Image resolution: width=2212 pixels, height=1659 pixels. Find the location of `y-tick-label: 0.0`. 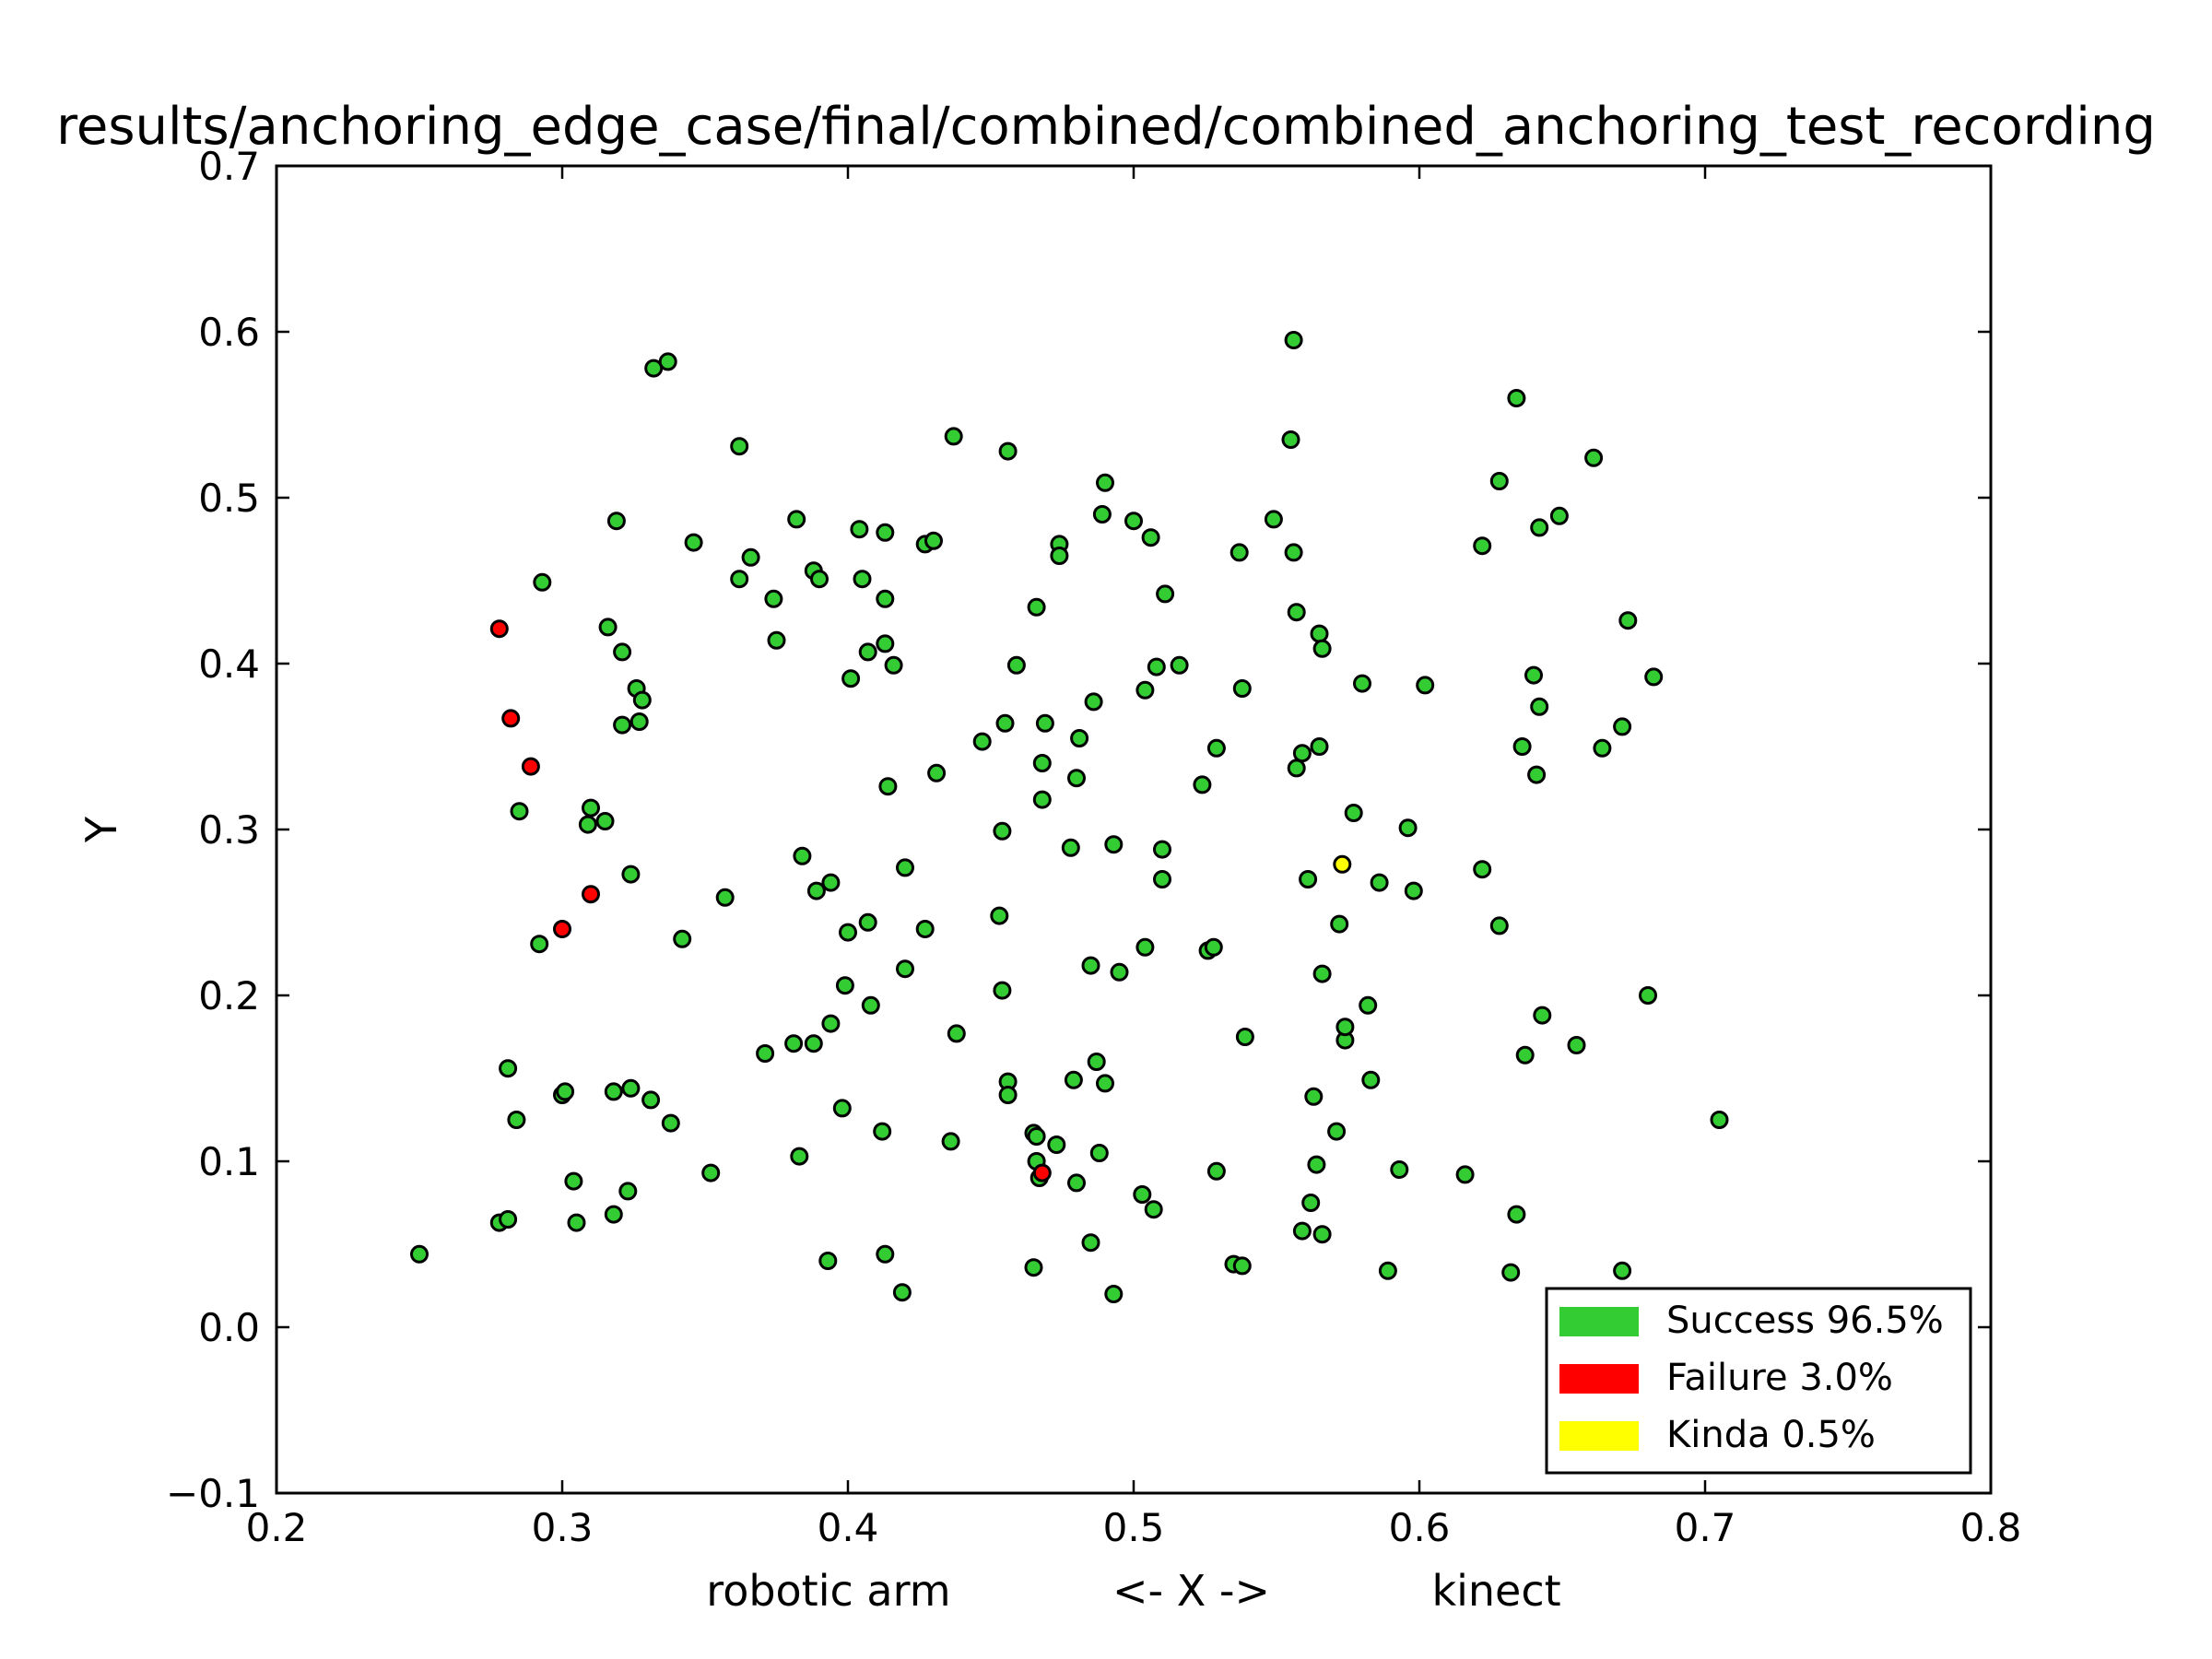

y-tick-label: 0.0 is located at coordinates (229, 1327).